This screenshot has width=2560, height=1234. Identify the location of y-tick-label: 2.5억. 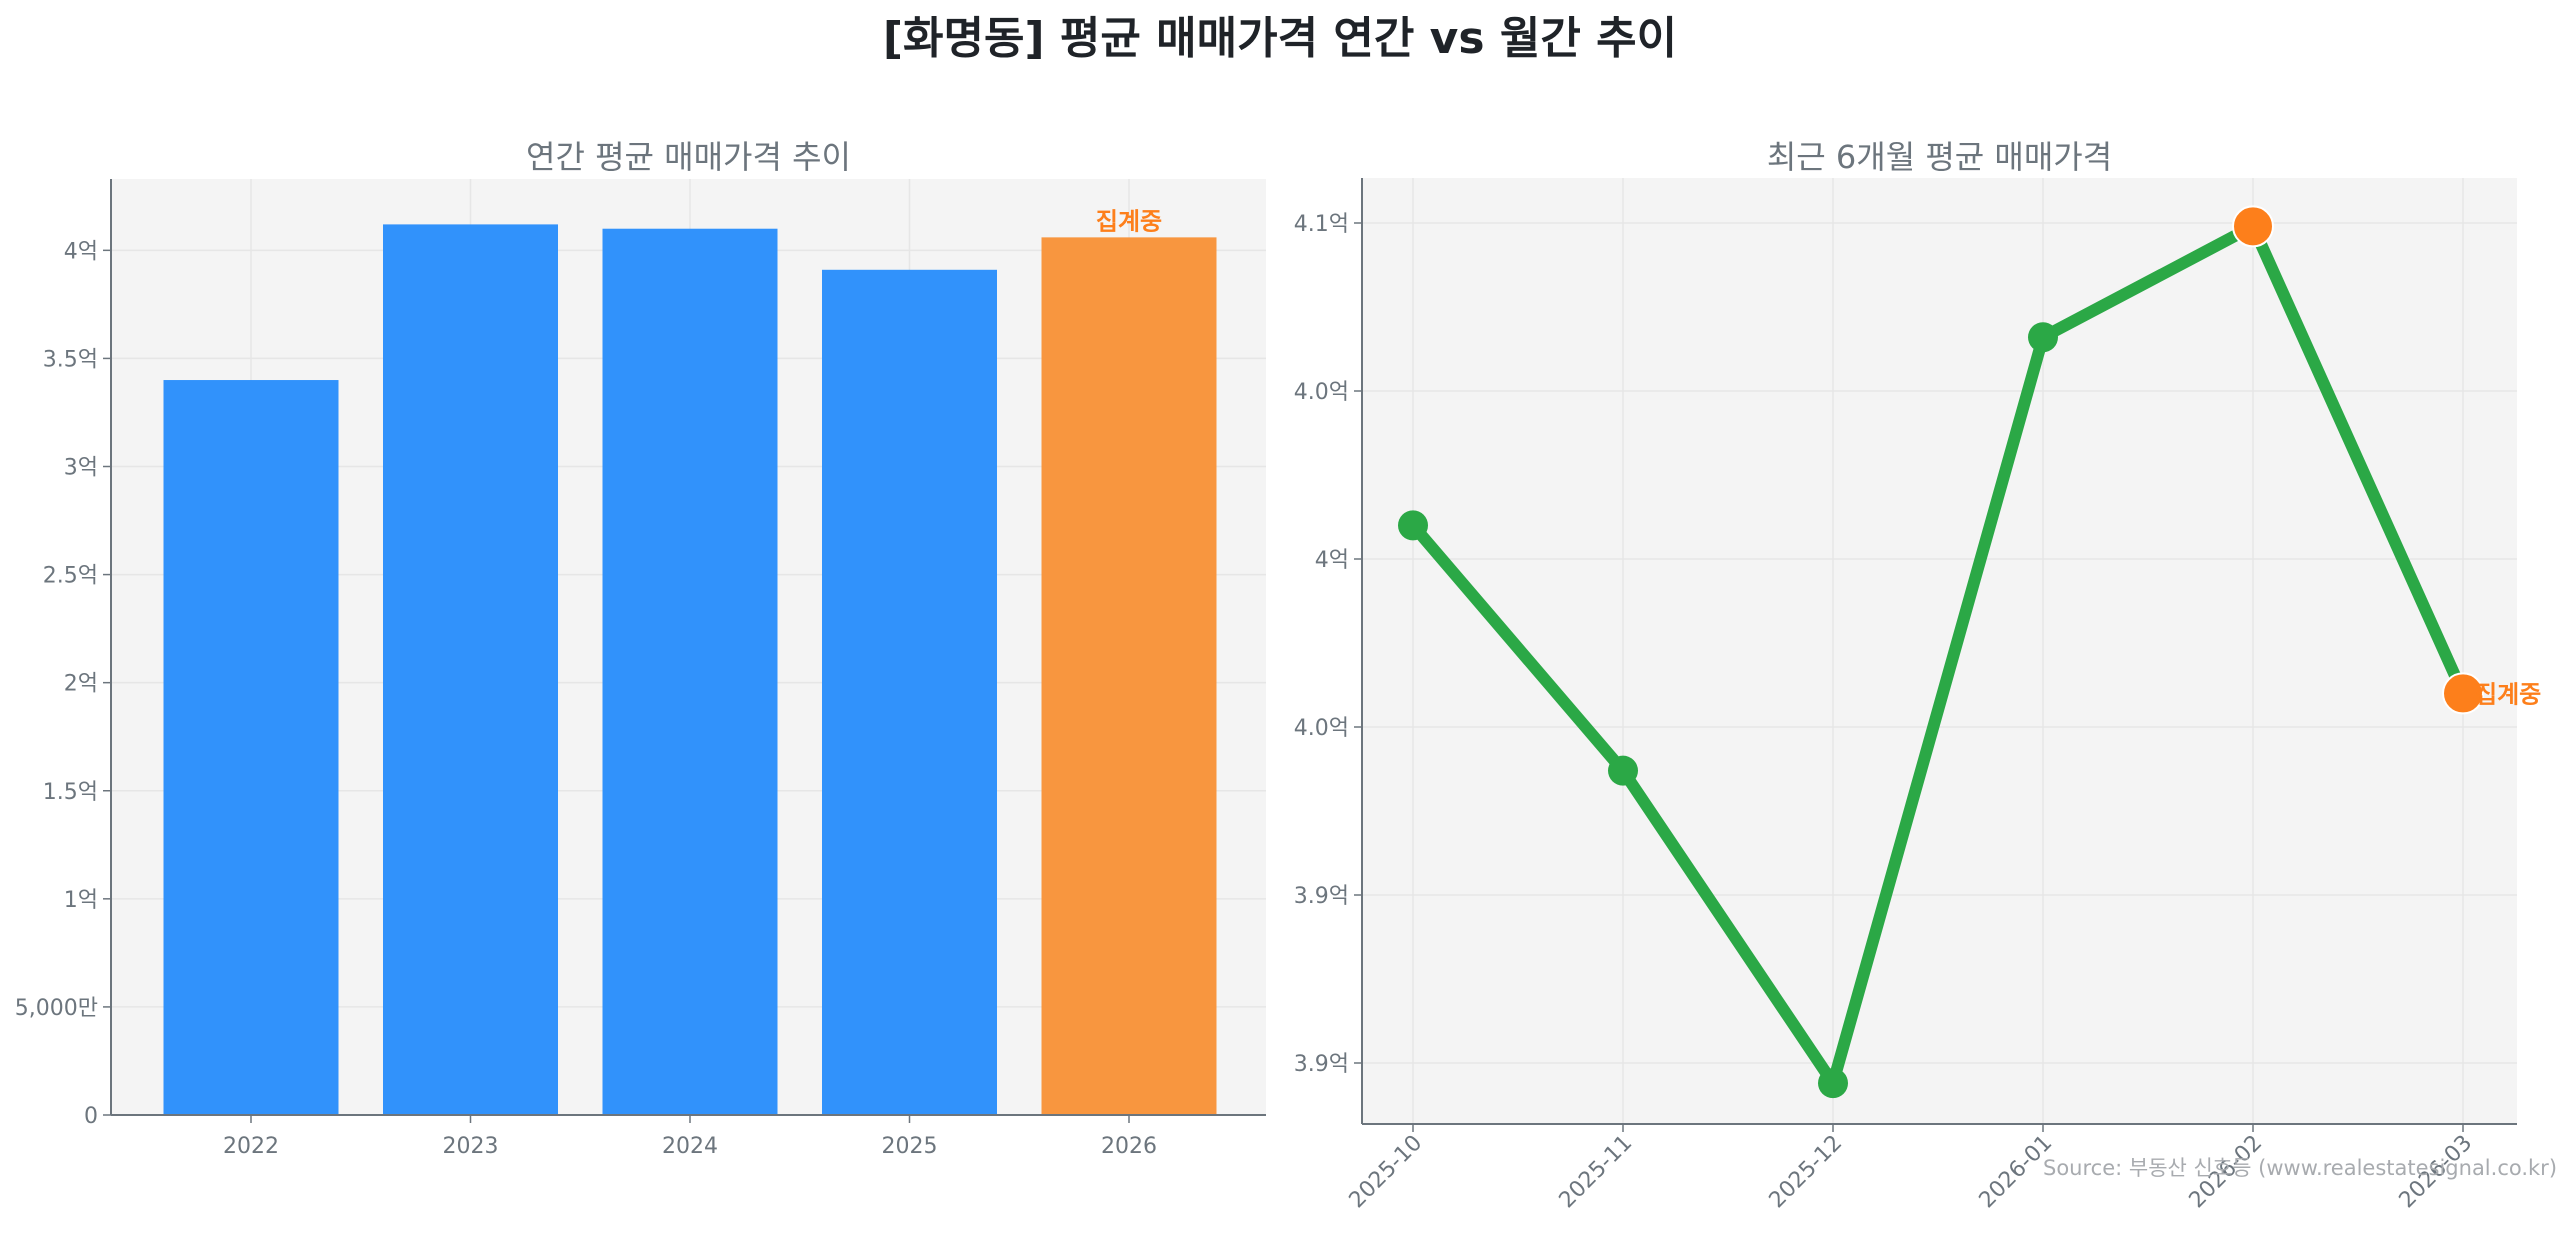
(70, 576).